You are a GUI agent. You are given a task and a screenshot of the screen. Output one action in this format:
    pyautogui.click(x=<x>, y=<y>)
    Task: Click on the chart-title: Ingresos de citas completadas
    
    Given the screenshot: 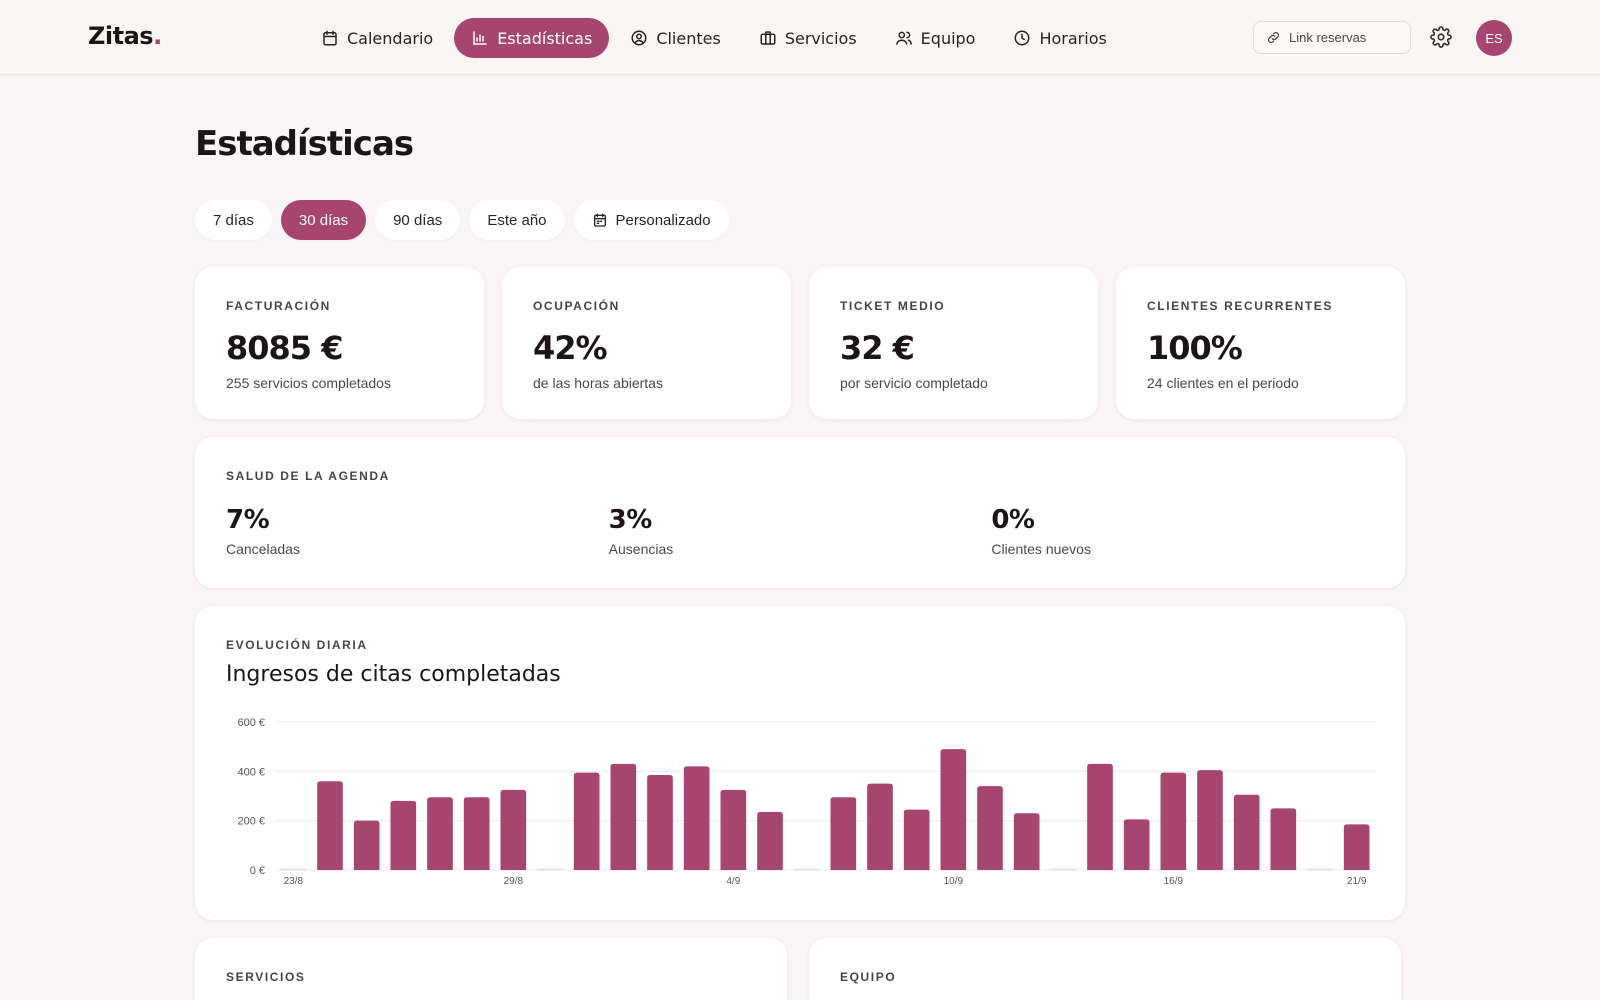 What is the action you would take?
    pyautogui.click(x=393, y=674)
    